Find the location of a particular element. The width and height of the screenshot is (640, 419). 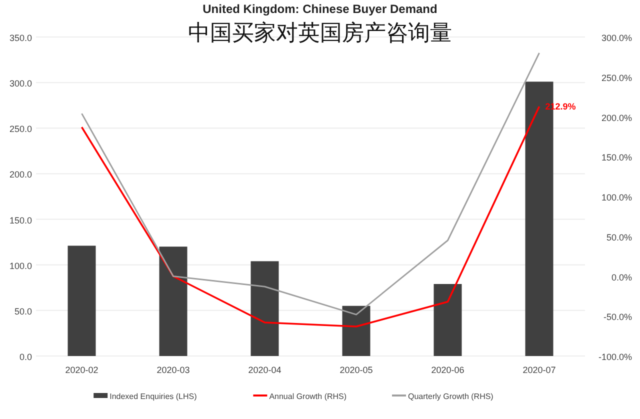

y2-tick-label: 300.0% is located at coordinates (616, 38).